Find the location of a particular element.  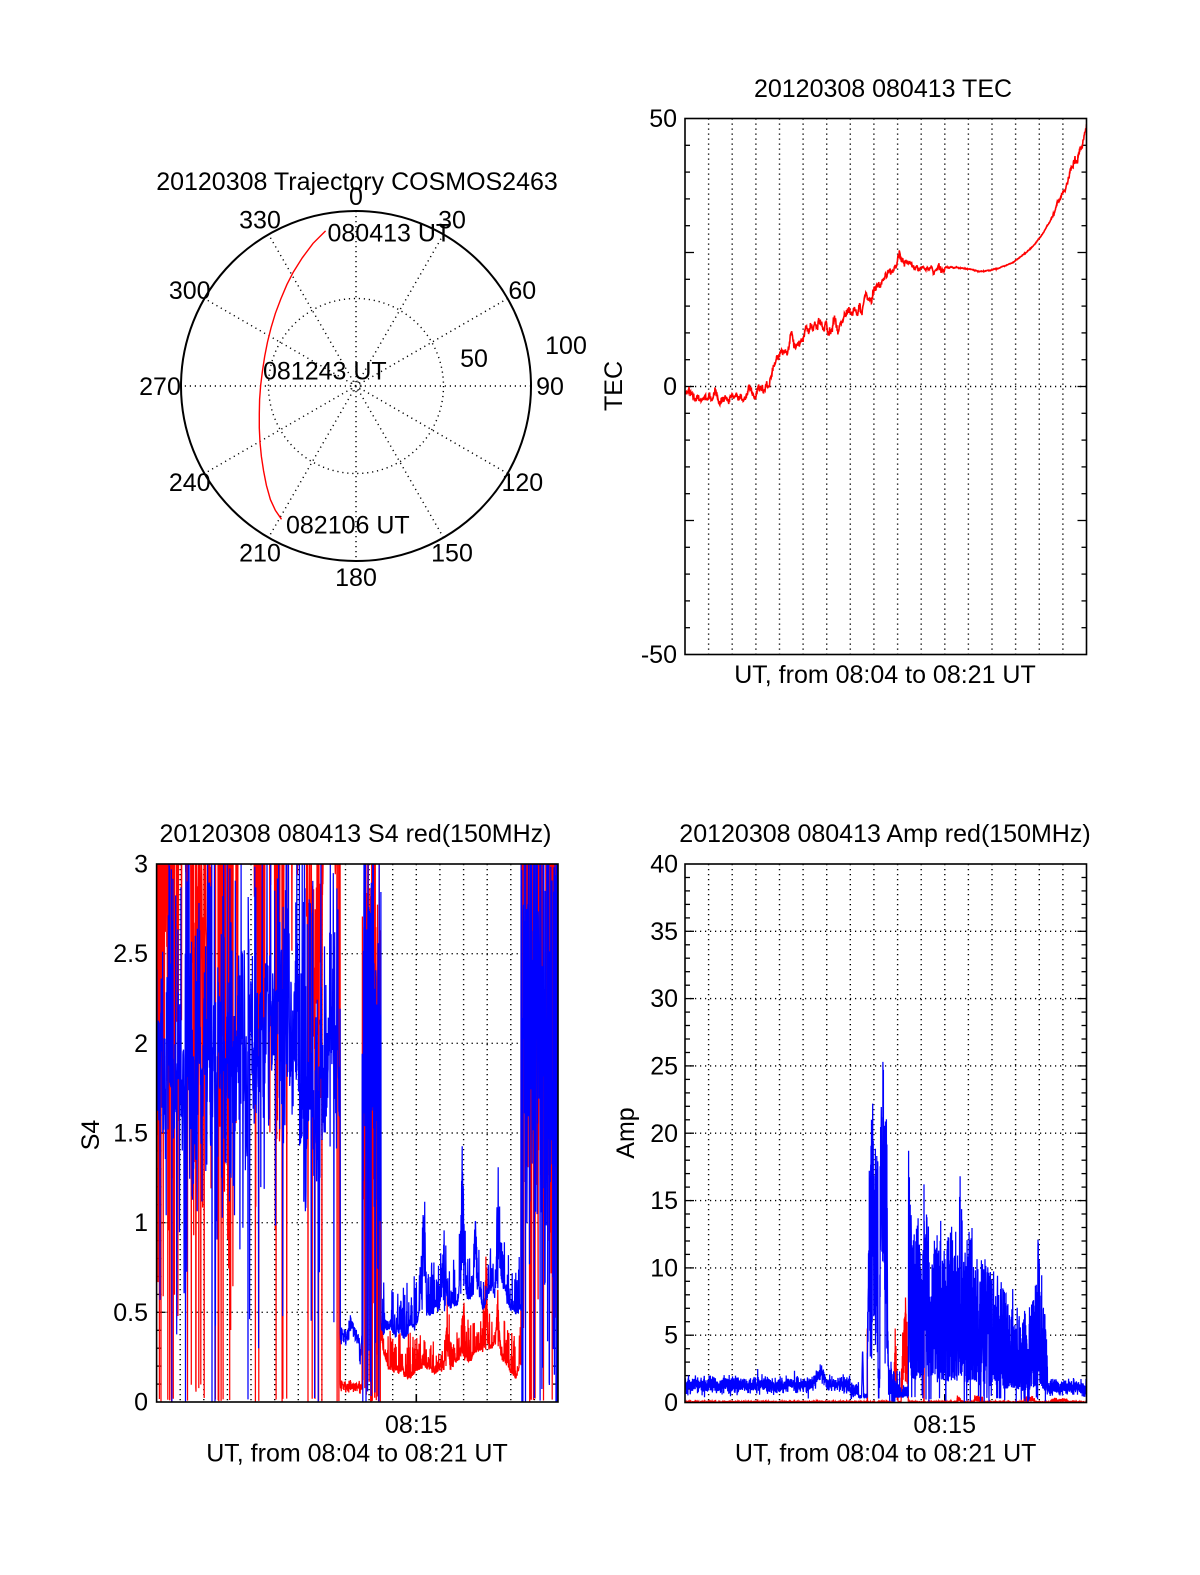

svg-text: 2 is located at coordinates (141, 1044).